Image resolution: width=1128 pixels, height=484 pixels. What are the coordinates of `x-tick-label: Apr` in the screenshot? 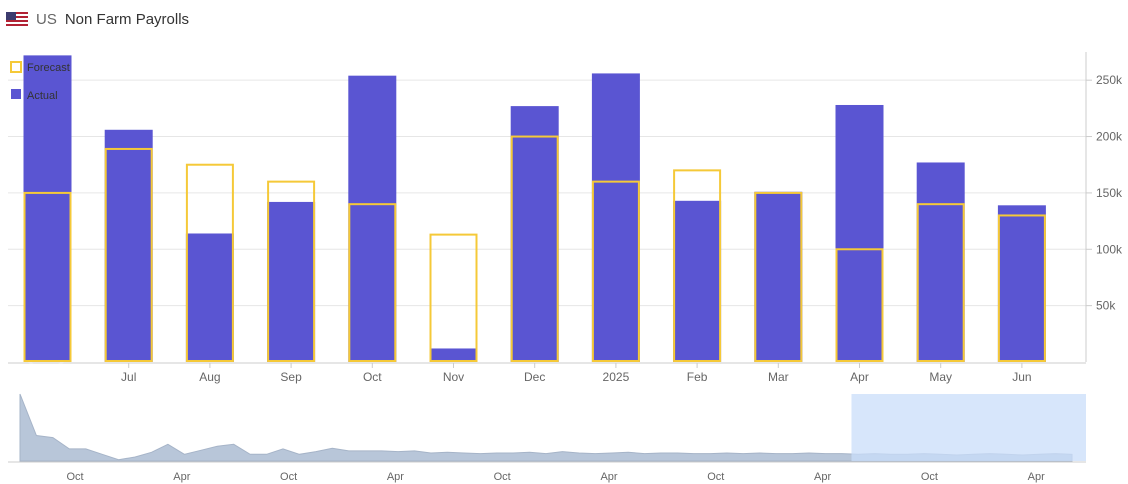 It's located at (859, 377).